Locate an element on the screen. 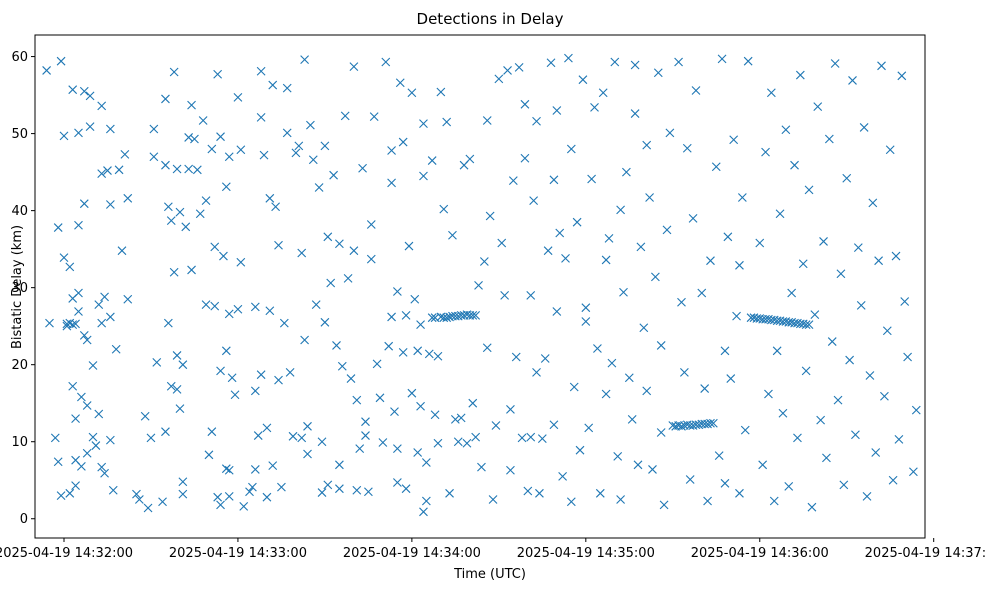 This screenshot has height=590, width=987. chart-title: Detections in Delay is located at coordinates (490, 19).